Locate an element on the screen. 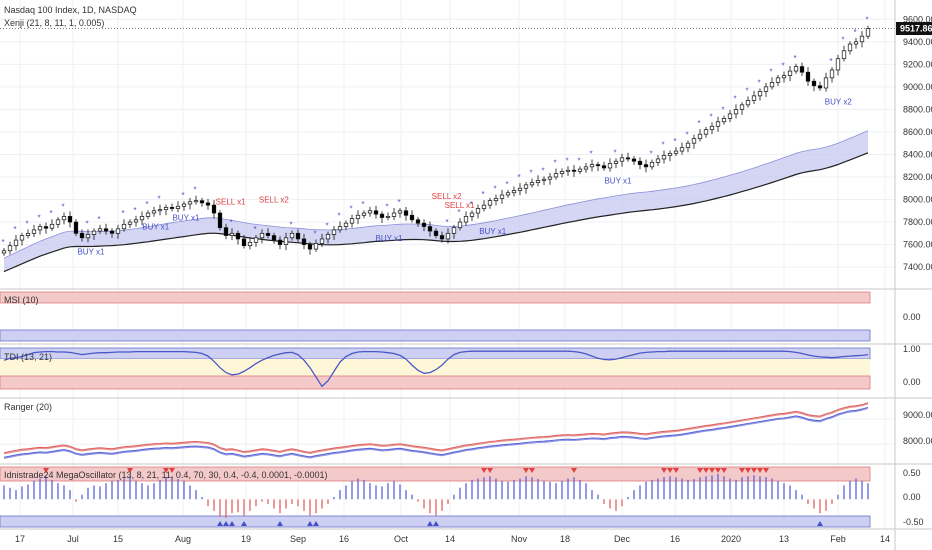 The width and height of the screenshot is (932, 550). msi-panel: MSI (10) 0.00 is located at coordinates (460, 316).